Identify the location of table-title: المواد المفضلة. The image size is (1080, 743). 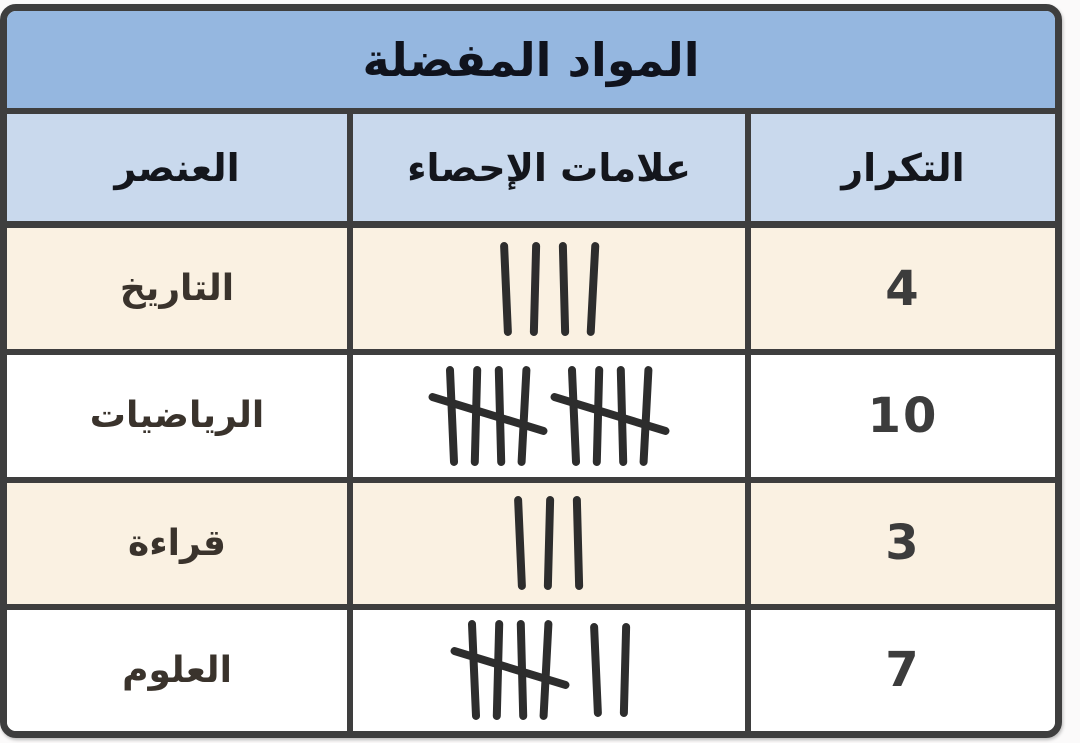
(531, 59).